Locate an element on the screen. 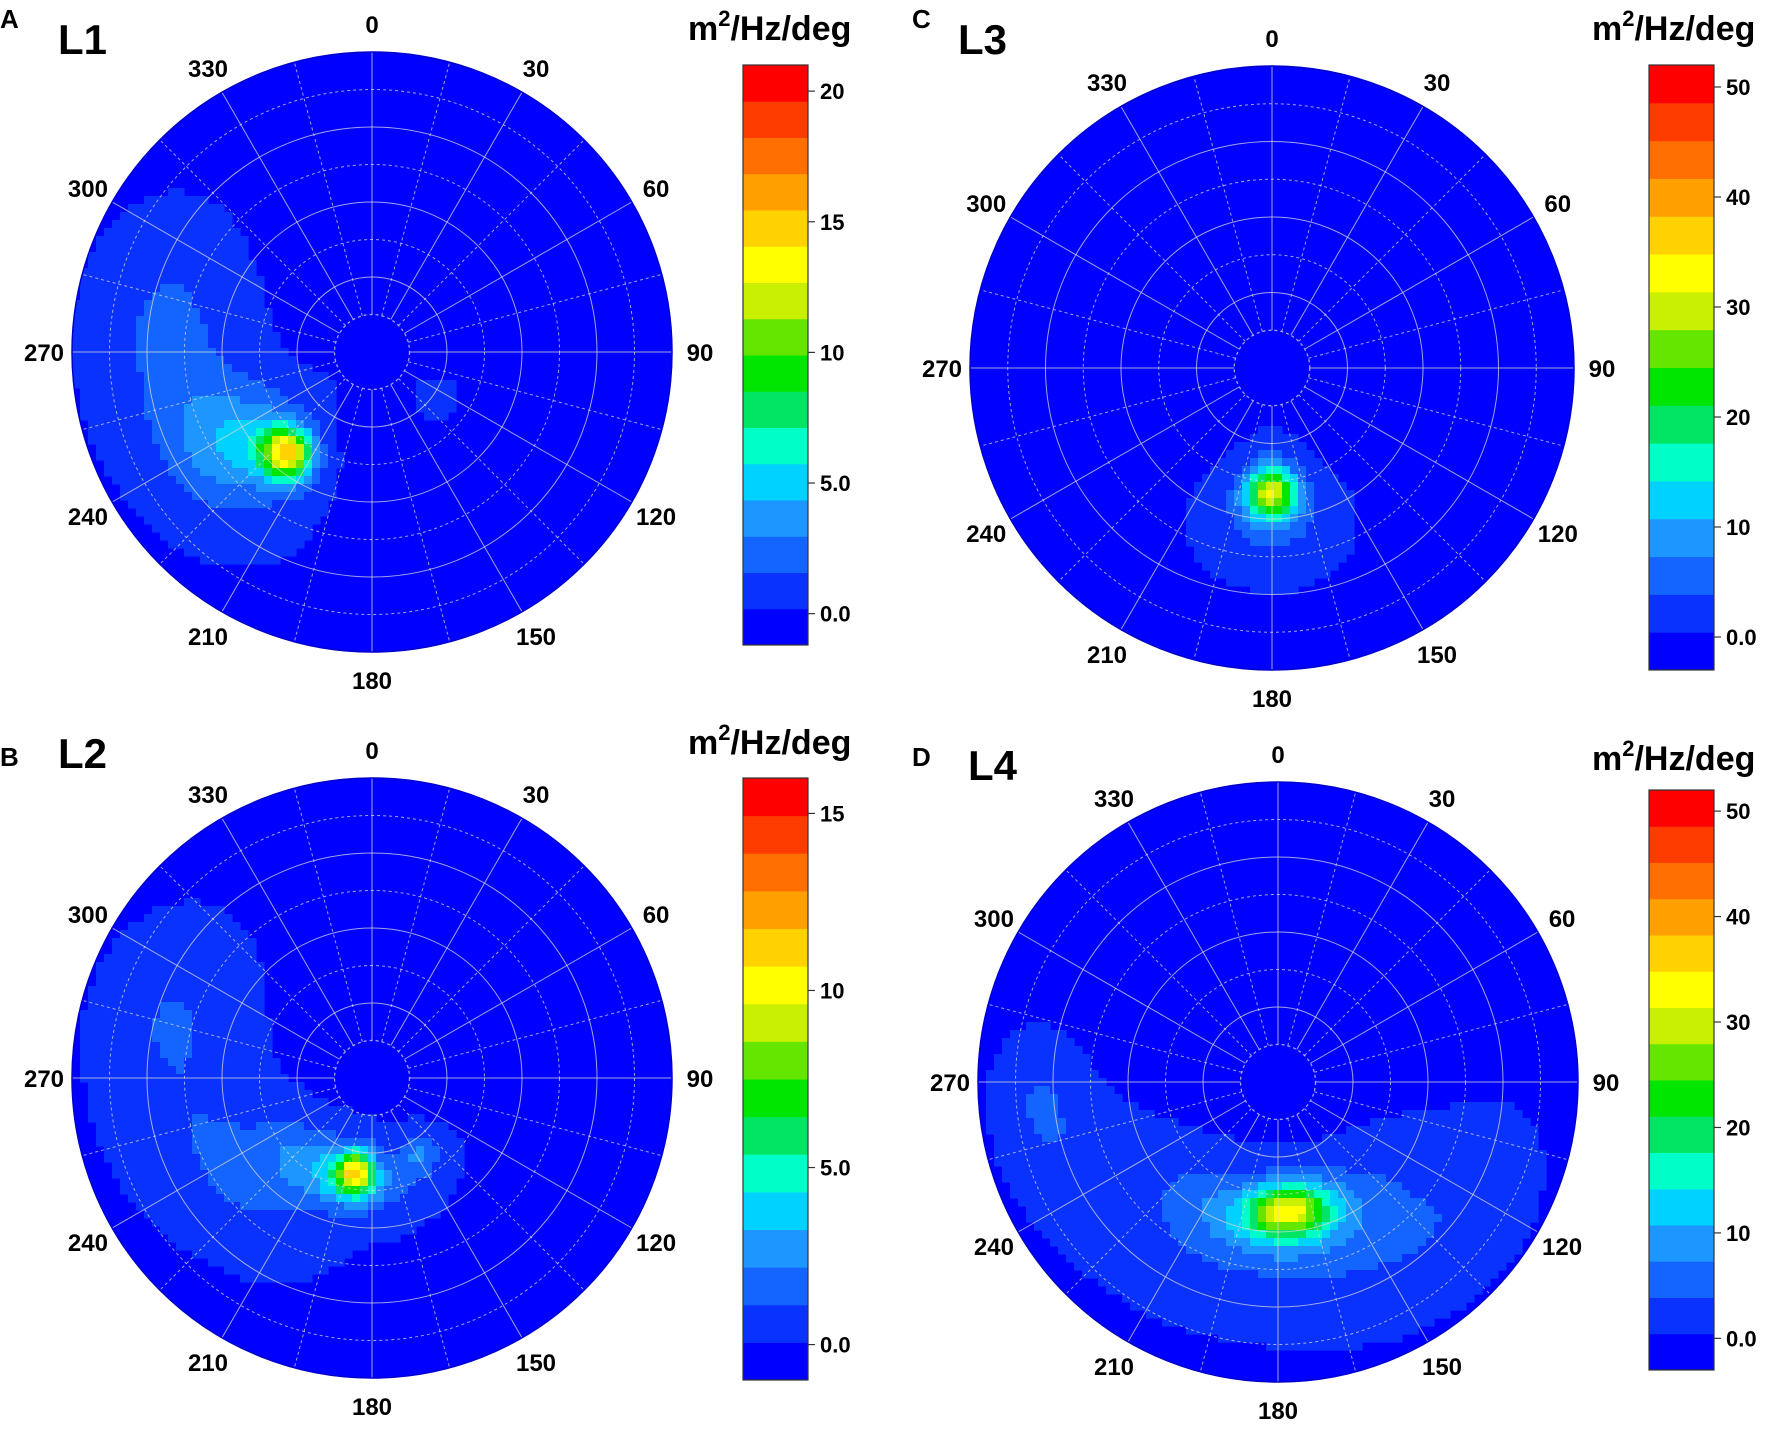 Image resolution: width=1772 pixels, height=1434 pixels. unit-base: m is located at coordinates (703, 743).